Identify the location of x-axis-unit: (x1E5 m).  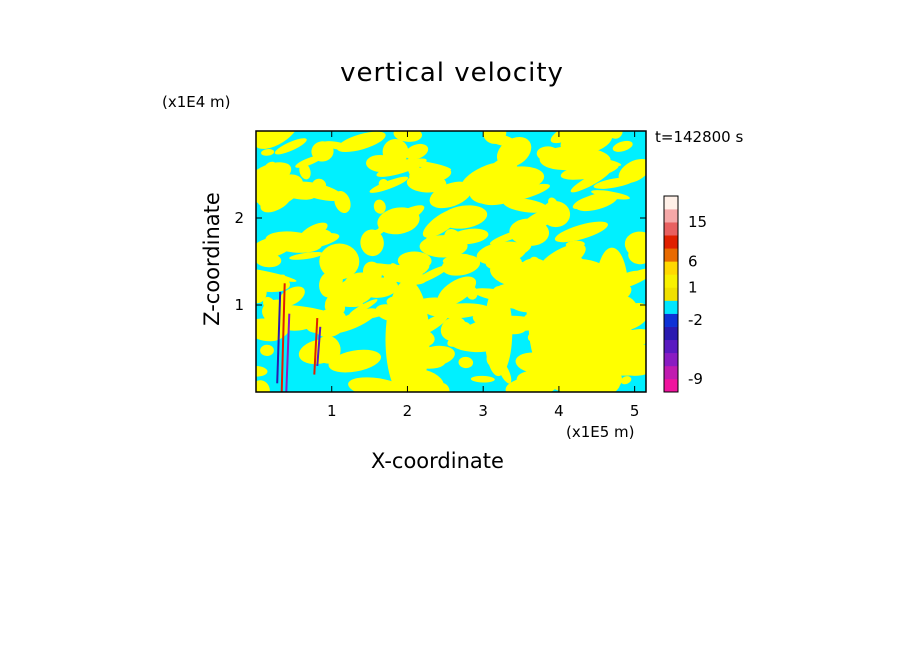
(600, 432).